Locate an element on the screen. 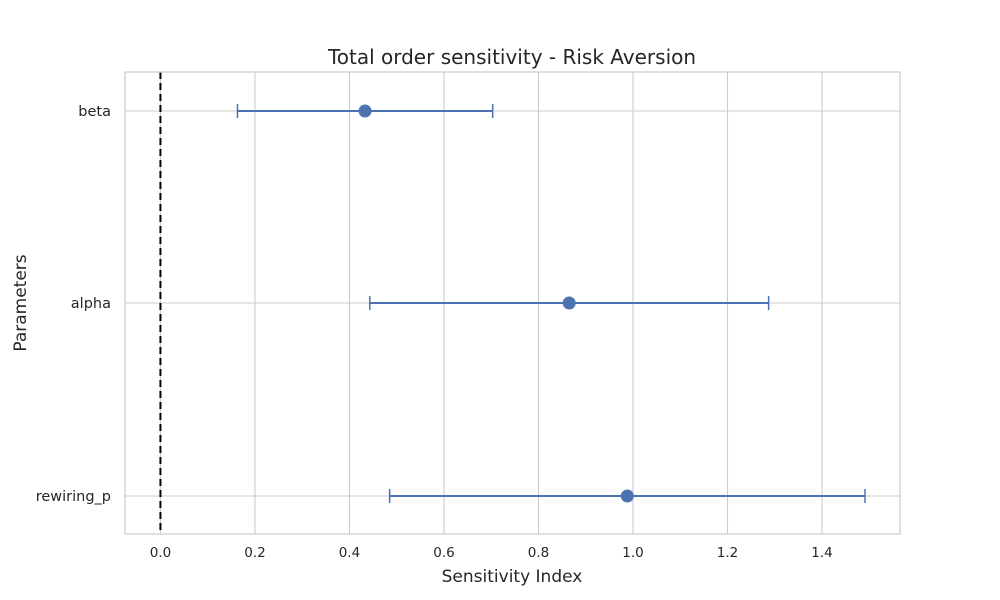 The width and height of the screenshot is (1000, 600). data-point-beta is located at coordinates (365, 111).